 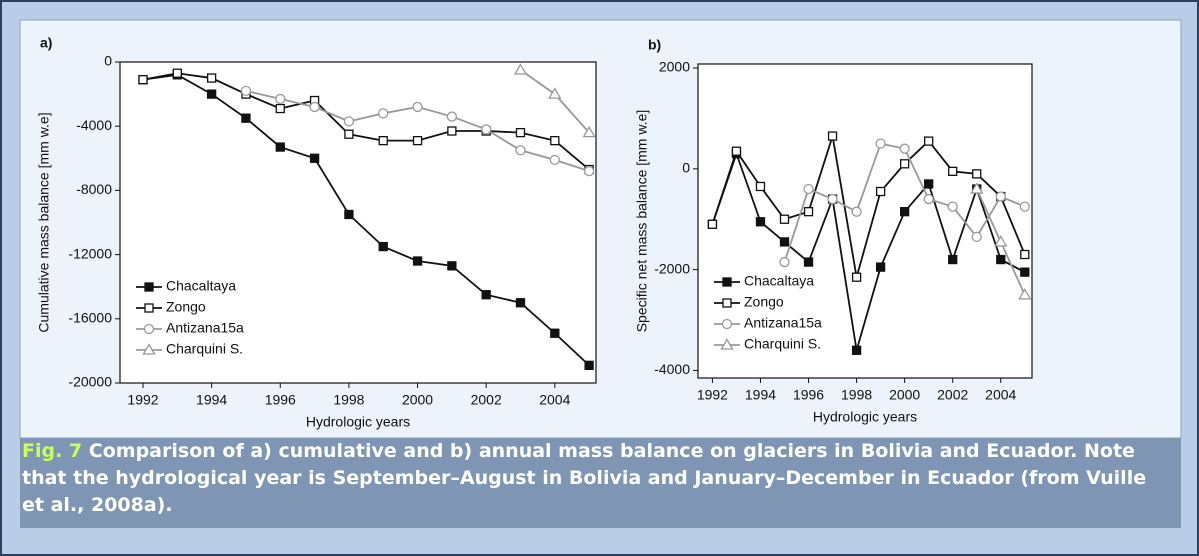 What do you see at coordinates (654, 45) in the screenshot?
I see `panel-label: b)` at bounding box center [654, 45].